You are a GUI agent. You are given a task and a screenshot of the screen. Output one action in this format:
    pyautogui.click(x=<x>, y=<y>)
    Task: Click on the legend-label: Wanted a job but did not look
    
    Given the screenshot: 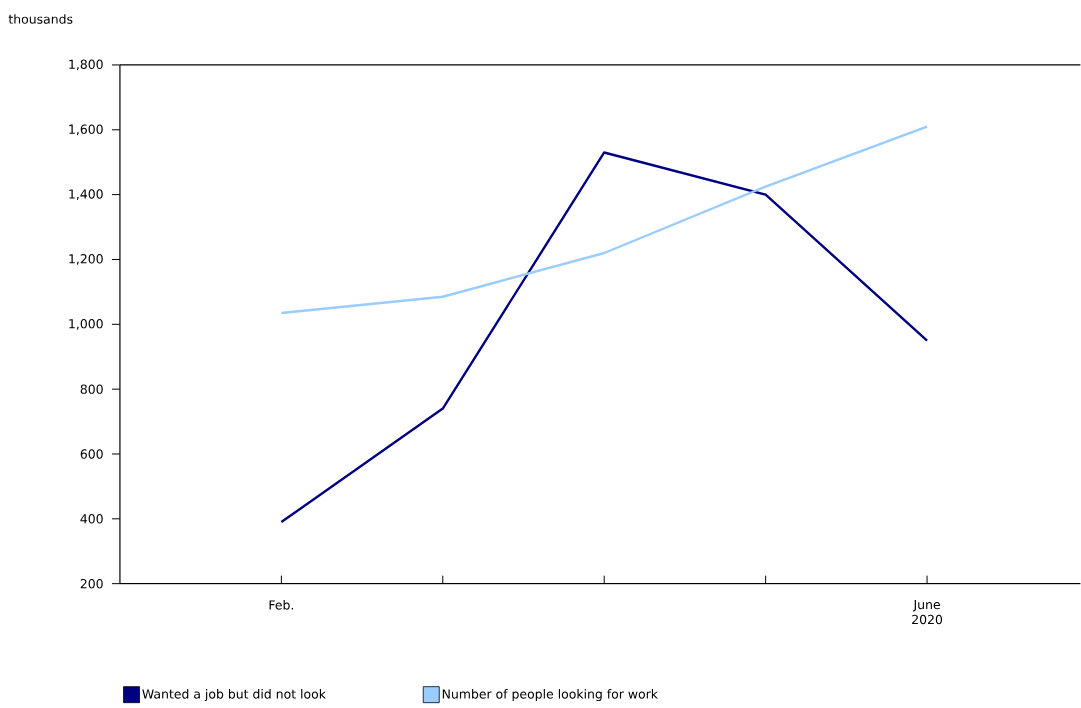 What is the action you would take?
    pyautogui.click(x=234, y=695)
    